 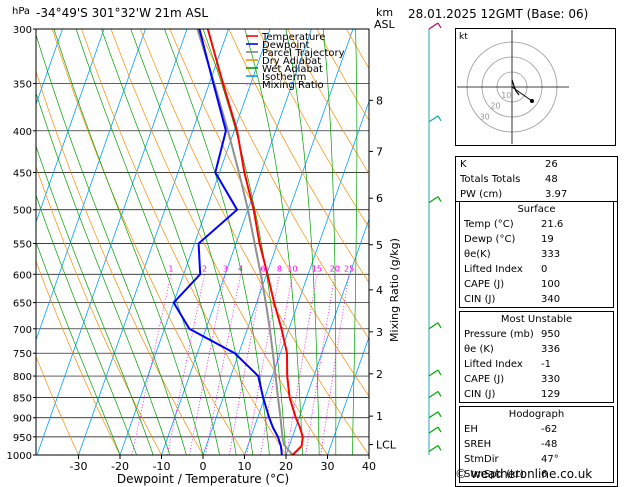 I want to click on wind-barbs, so click(x=435, y=239).